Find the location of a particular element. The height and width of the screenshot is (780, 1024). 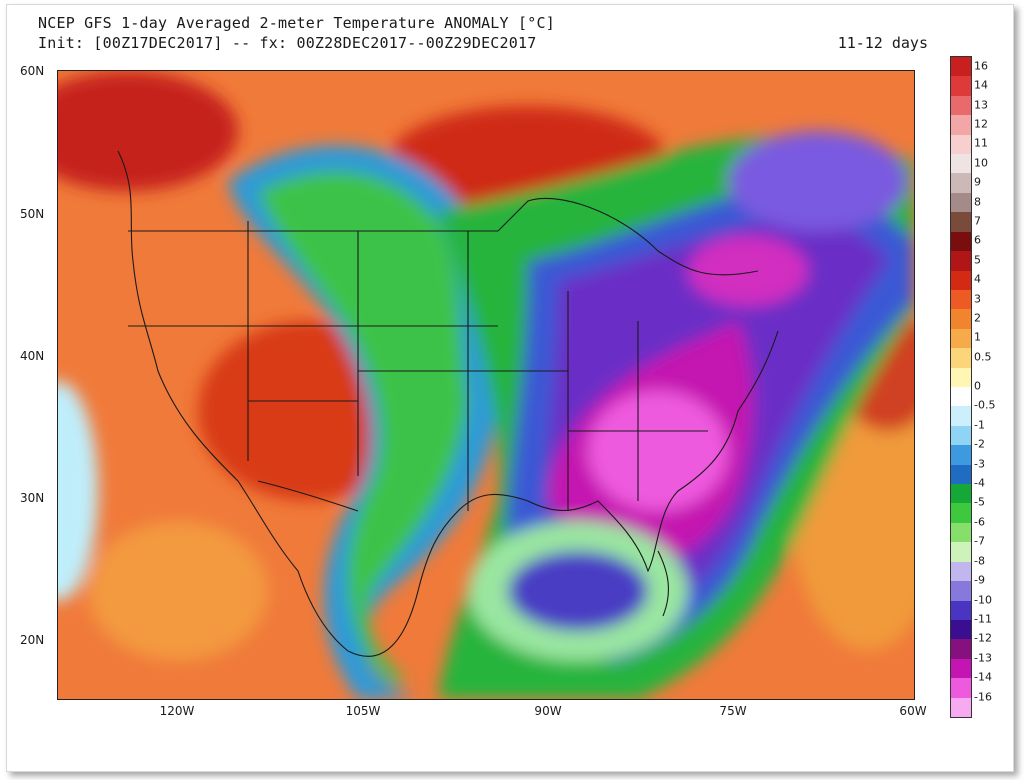

lat-label-50n: 50N is located at coordinates (32, 214).